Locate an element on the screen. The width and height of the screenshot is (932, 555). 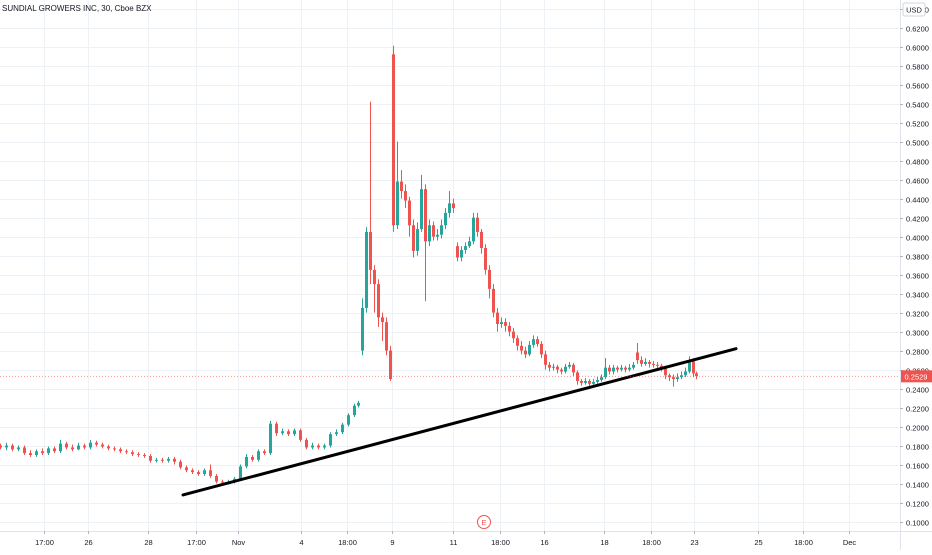
time-tick-label: Nov is located at coordinates (239, 542).